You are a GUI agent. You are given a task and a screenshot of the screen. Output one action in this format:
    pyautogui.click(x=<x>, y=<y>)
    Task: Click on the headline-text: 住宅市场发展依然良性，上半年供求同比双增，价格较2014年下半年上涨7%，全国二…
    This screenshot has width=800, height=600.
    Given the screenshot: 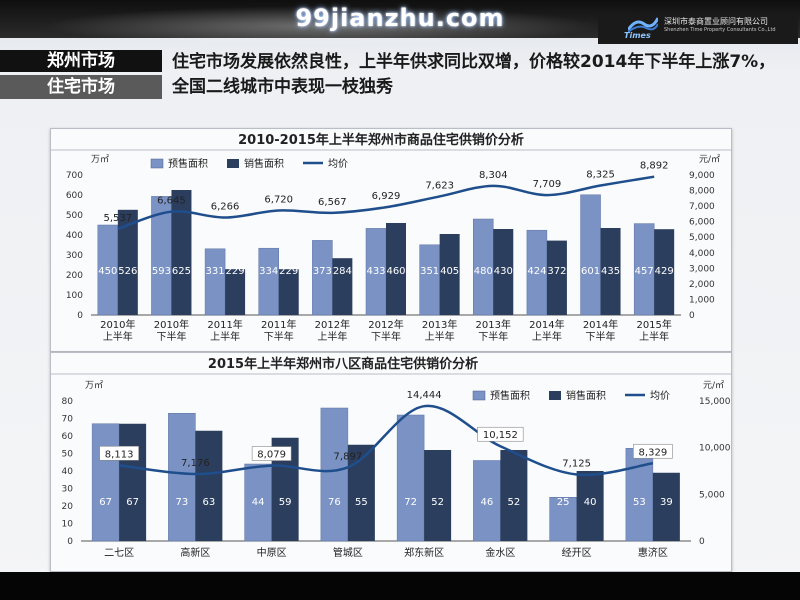 What is the action you would take?
    pyautogui.click(x=474, y=74)
    